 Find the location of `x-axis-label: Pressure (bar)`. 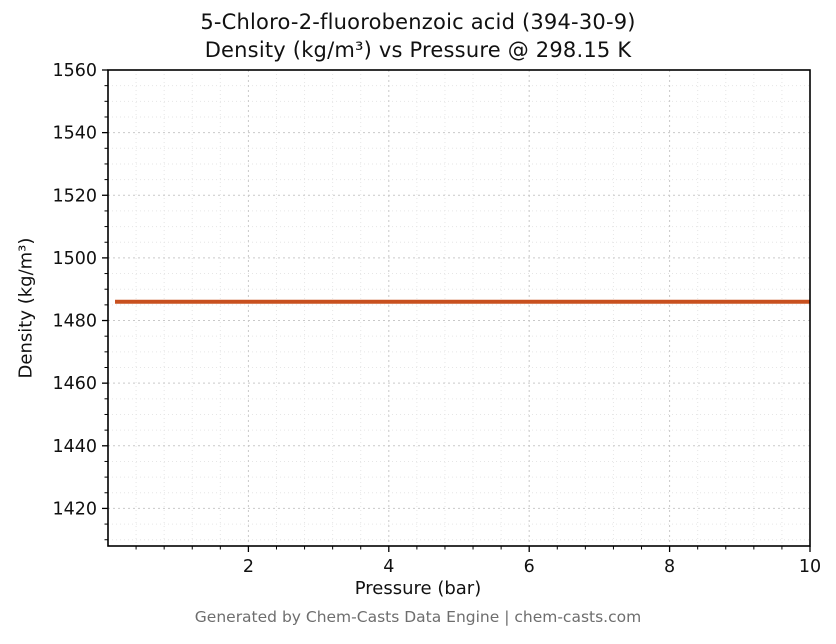

x-axis-label: Pressure (bar) is located at coordinates (418, 588).